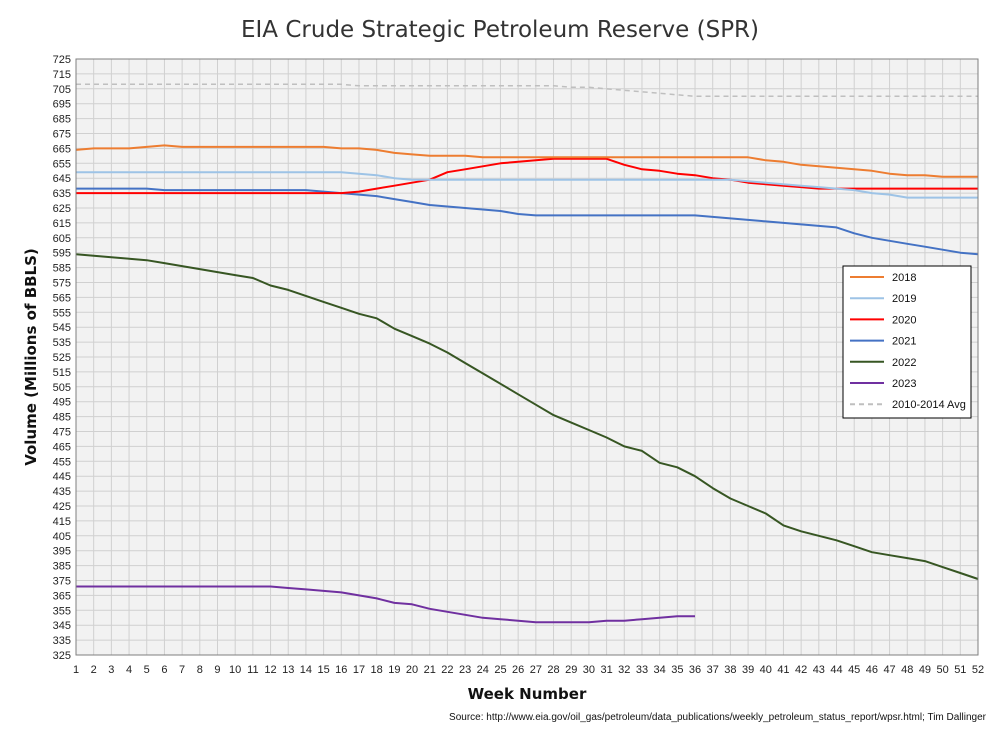 This screenshot has height=731, width=1001. Describe the element at coordinates (412, 670) in the screenshot. I see `x-tick-label: 20` at that location.